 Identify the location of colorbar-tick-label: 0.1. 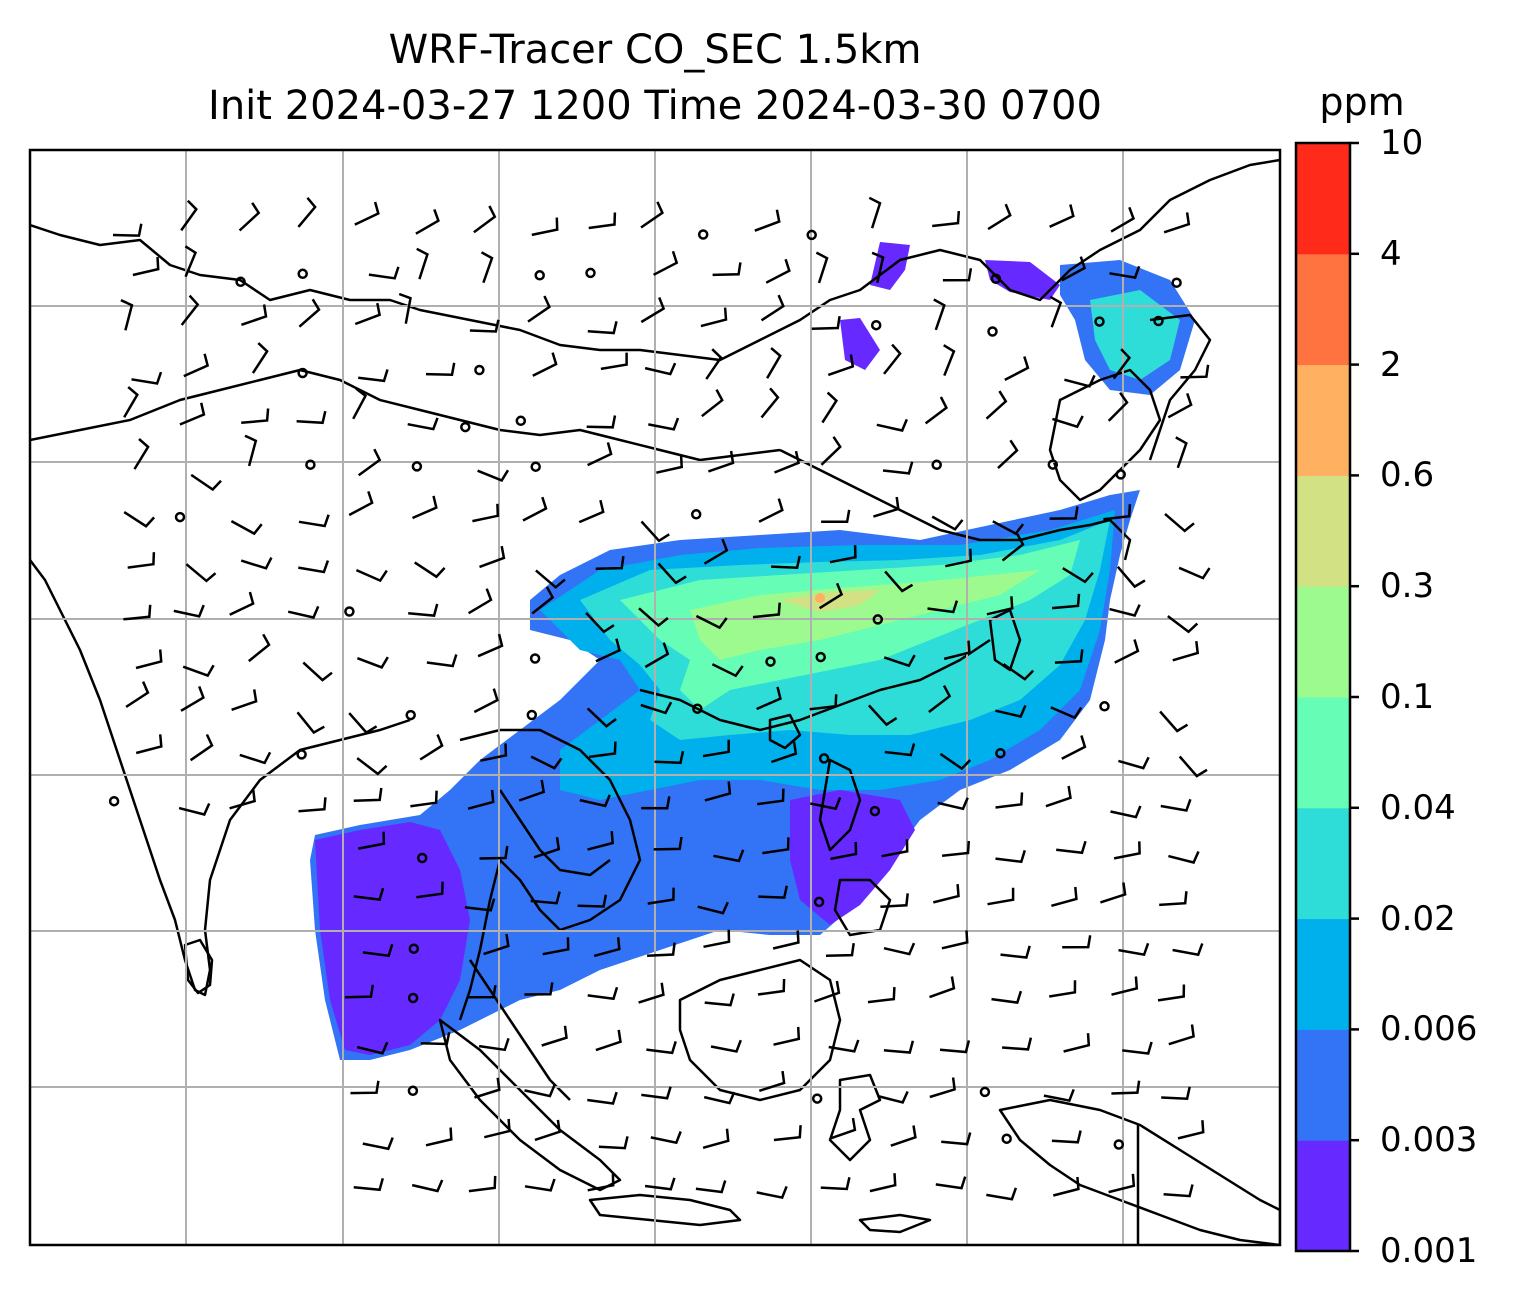
(1407, 697).